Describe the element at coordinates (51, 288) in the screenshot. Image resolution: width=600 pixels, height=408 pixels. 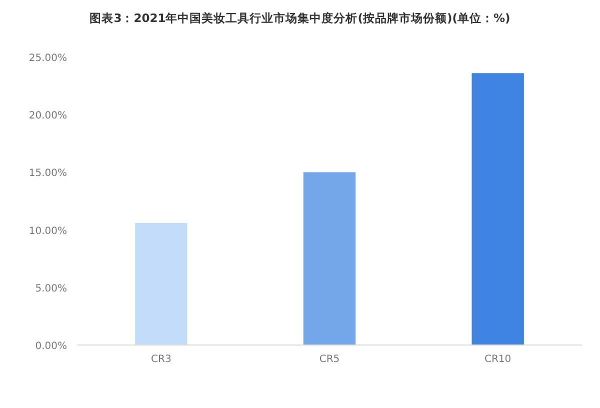
I see `y-tick-label: 5.00%` at that location.